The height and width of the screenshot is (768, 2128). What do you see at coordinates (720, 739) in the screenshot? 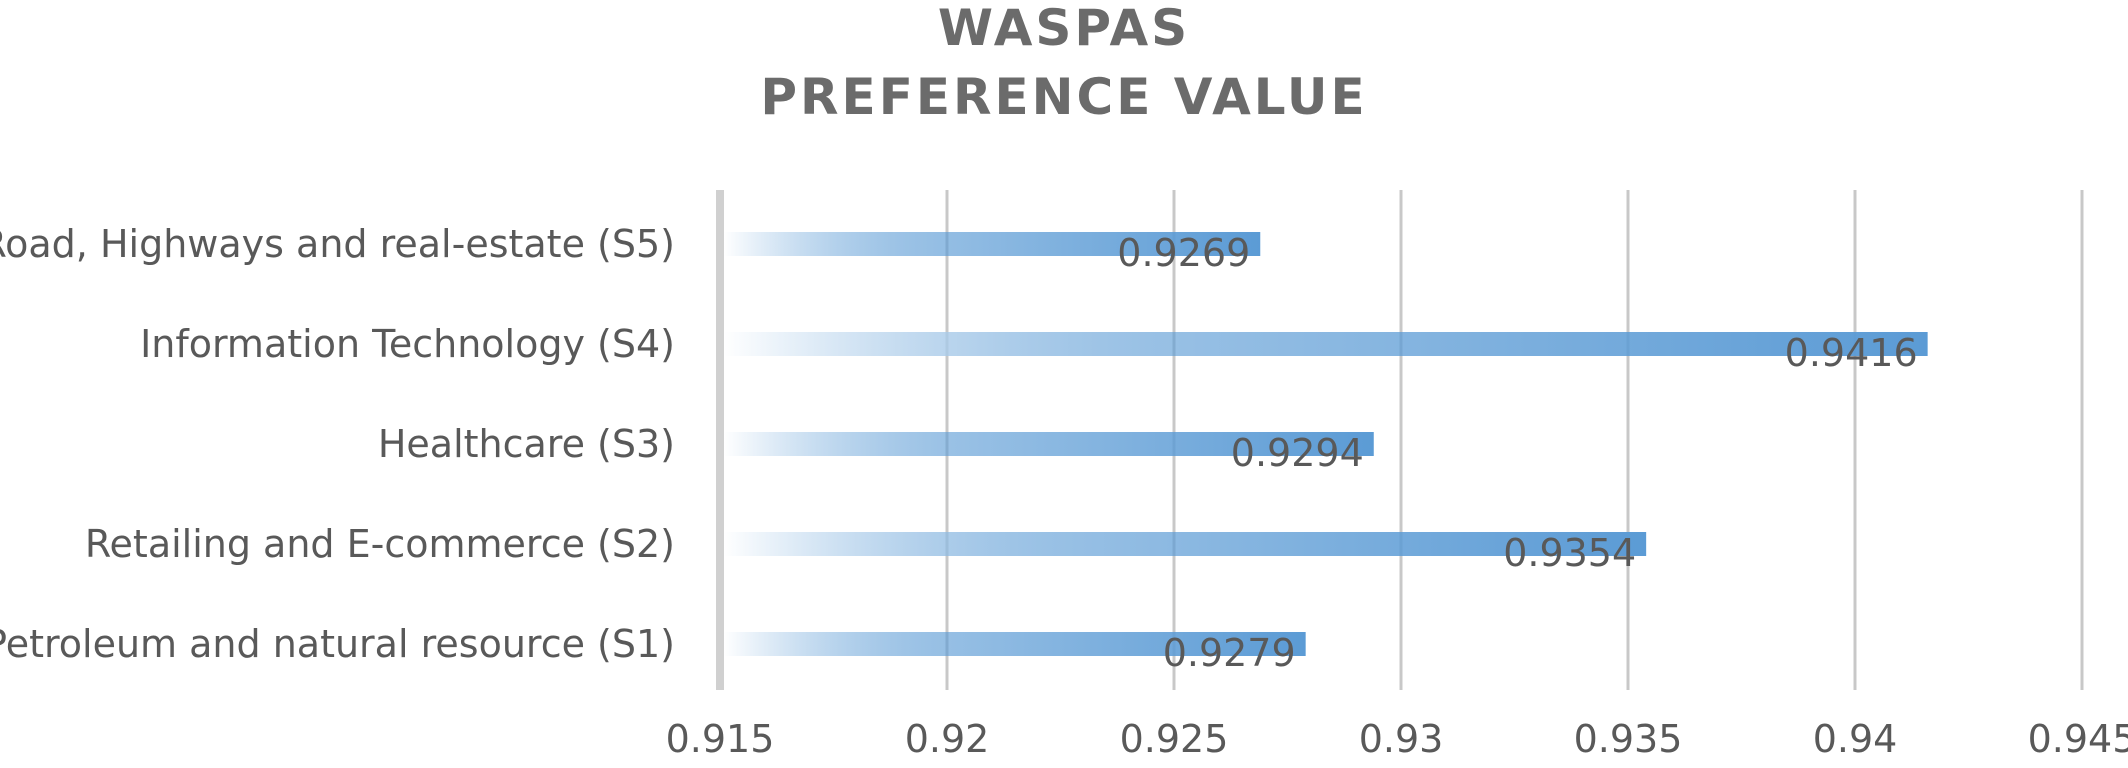
I see `x-tick-label: 0.915` at bounding box center [720, 739].